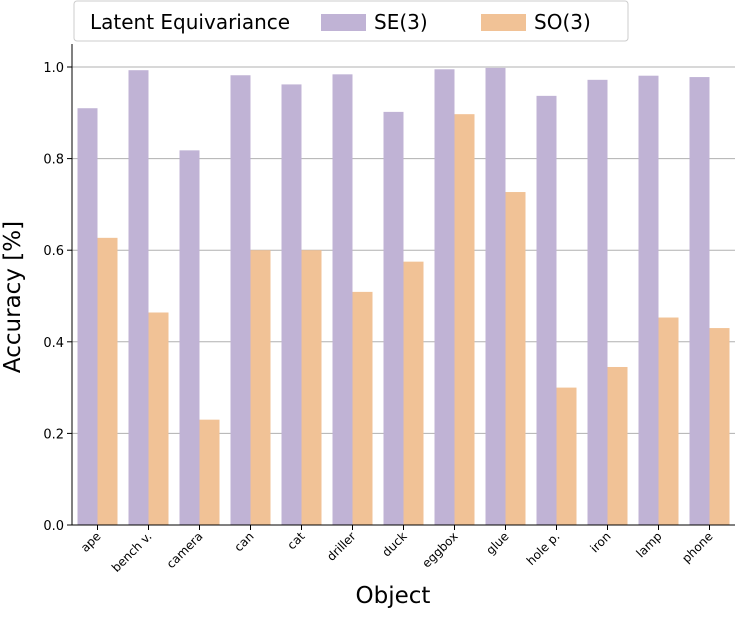 The height and width of the screenshot is (620, 747). I want to click on legend-label-se3: SE(3), so click(401, 22).